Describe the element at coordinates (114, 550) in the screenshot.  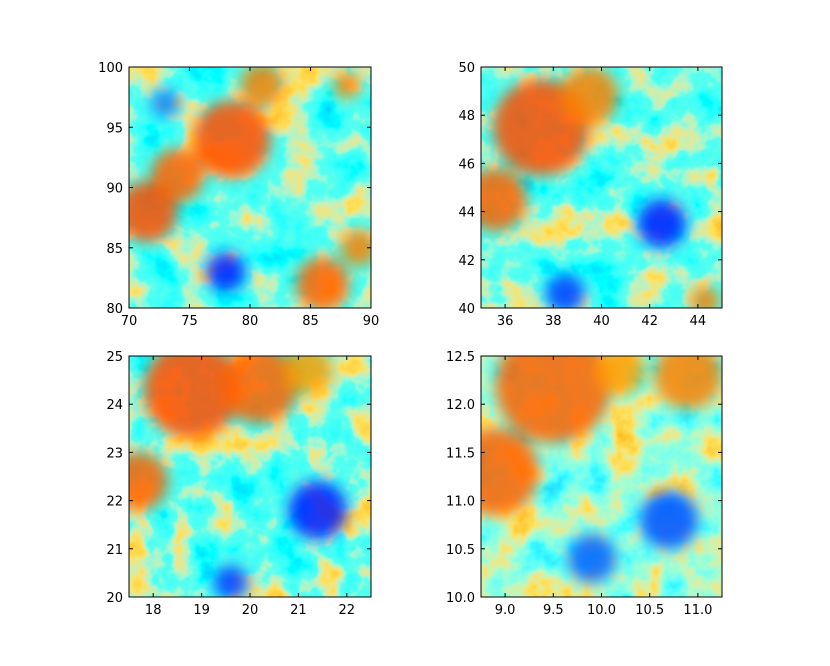
I see `y-tick-label: 21` at that location.